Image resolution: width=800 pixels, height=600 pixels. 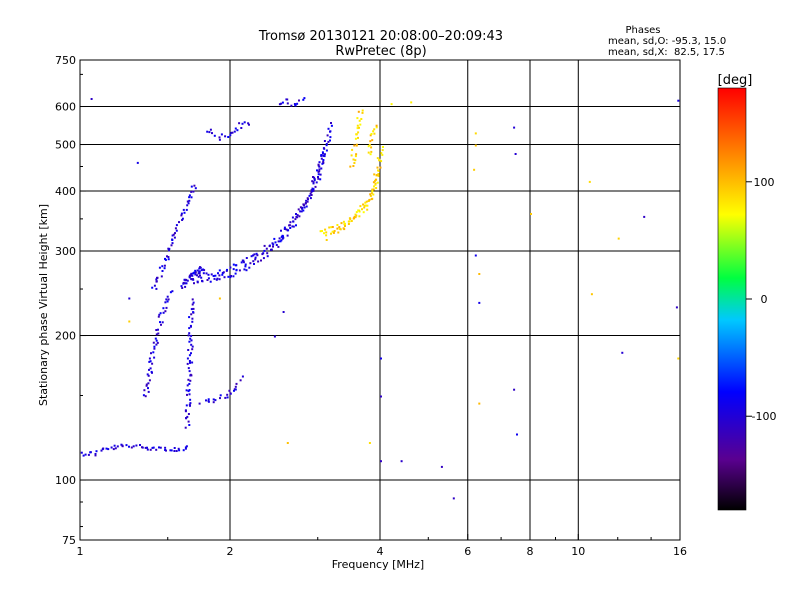 I want to click on y-tick-label: 400, so click(x=65, y=191).